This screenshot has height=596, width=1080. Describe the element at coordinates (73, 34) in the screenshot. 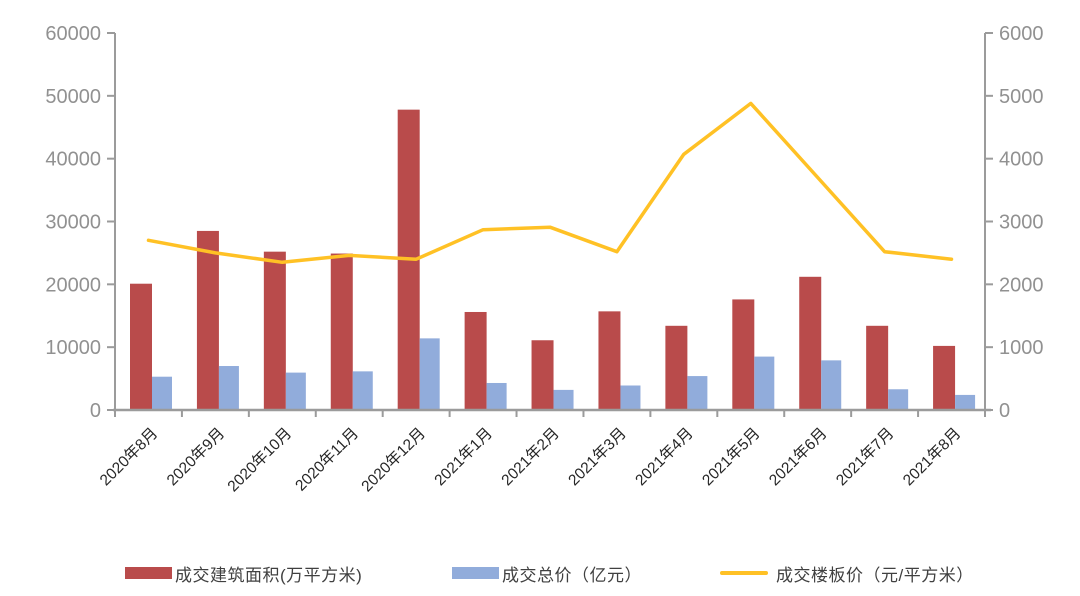

I see `y-axis-left-label: 60000` at that location.